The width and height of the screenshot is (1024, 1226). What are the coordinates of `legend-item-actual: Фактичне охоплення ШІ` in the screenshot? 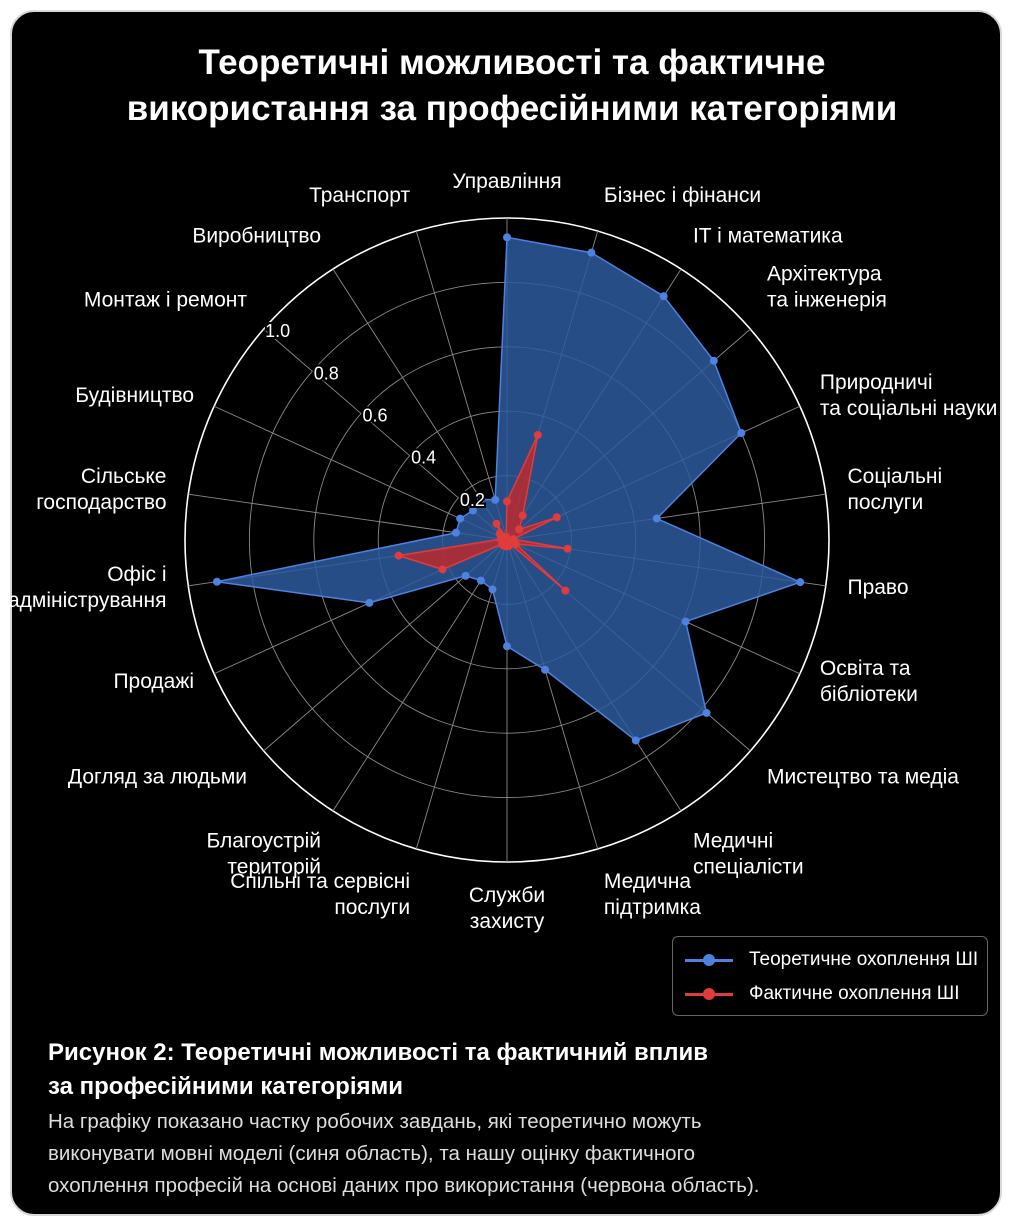 It's located at (822, 994).